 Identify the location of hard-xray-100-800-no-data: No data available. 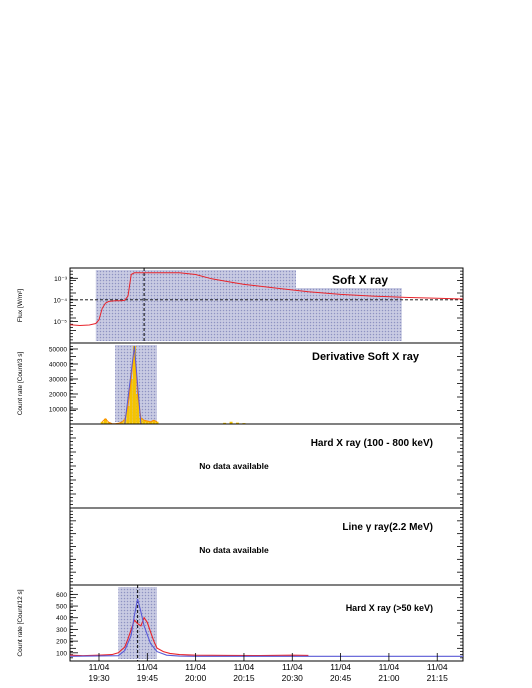
(234, 466).